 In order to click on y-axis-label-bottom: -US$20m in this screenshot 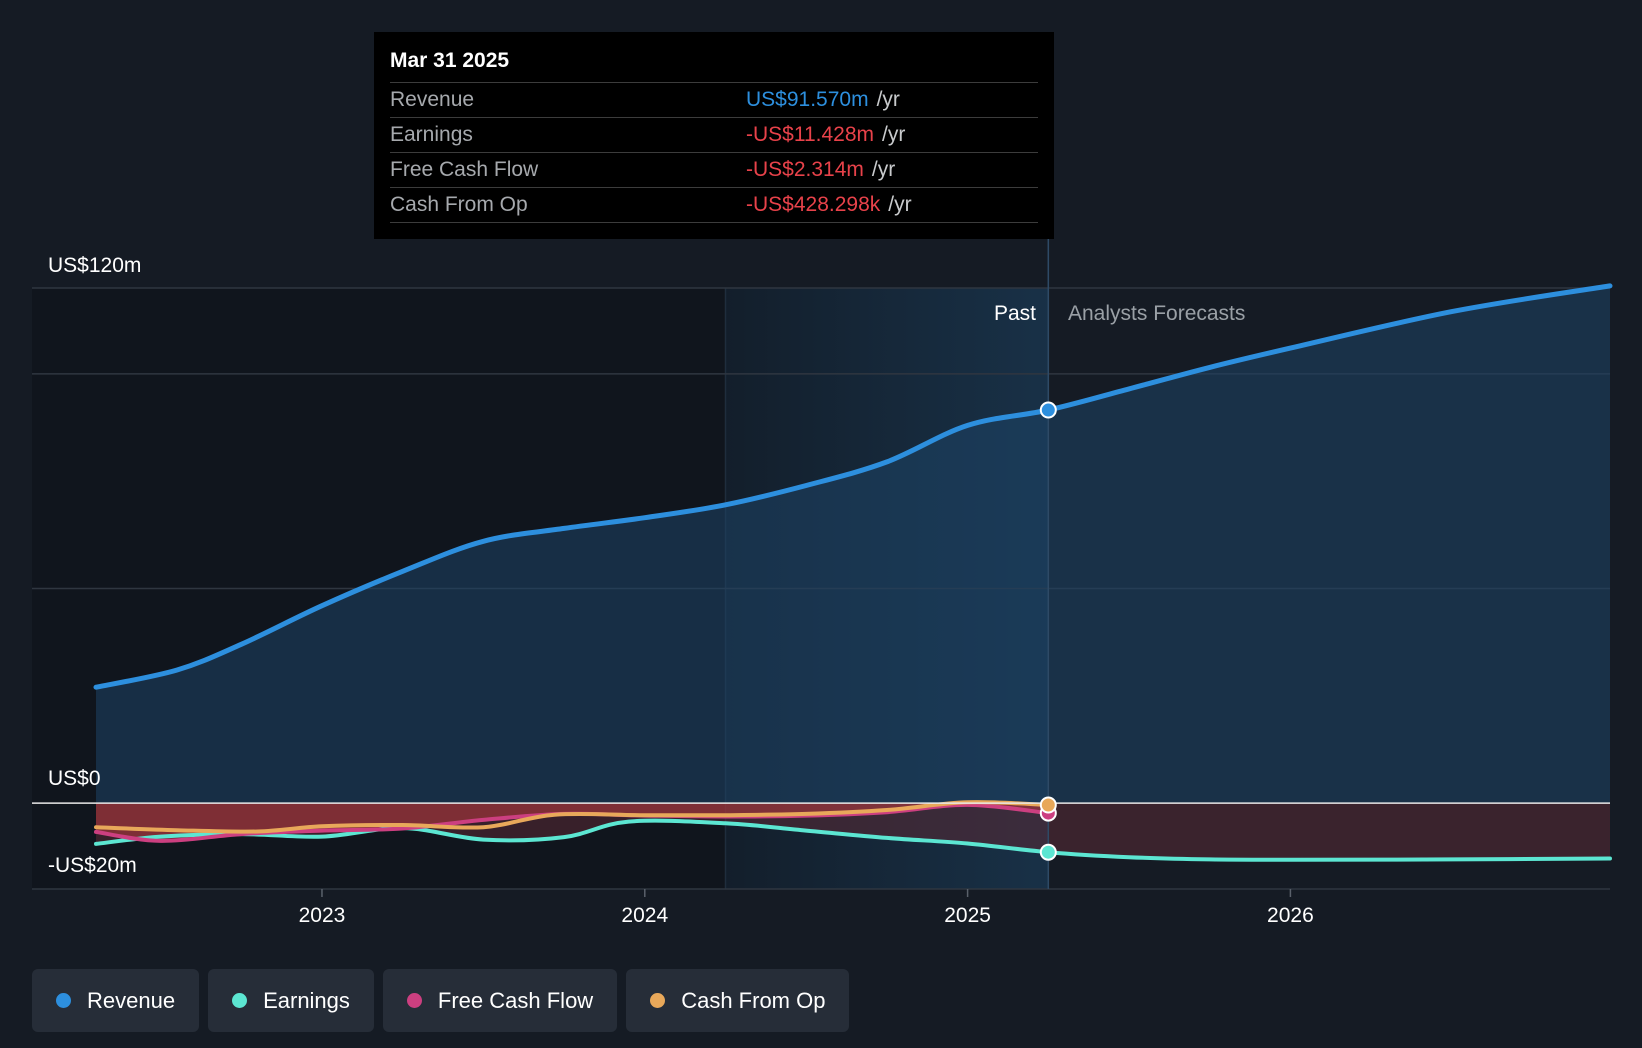, I will do `click(92, 865)`.